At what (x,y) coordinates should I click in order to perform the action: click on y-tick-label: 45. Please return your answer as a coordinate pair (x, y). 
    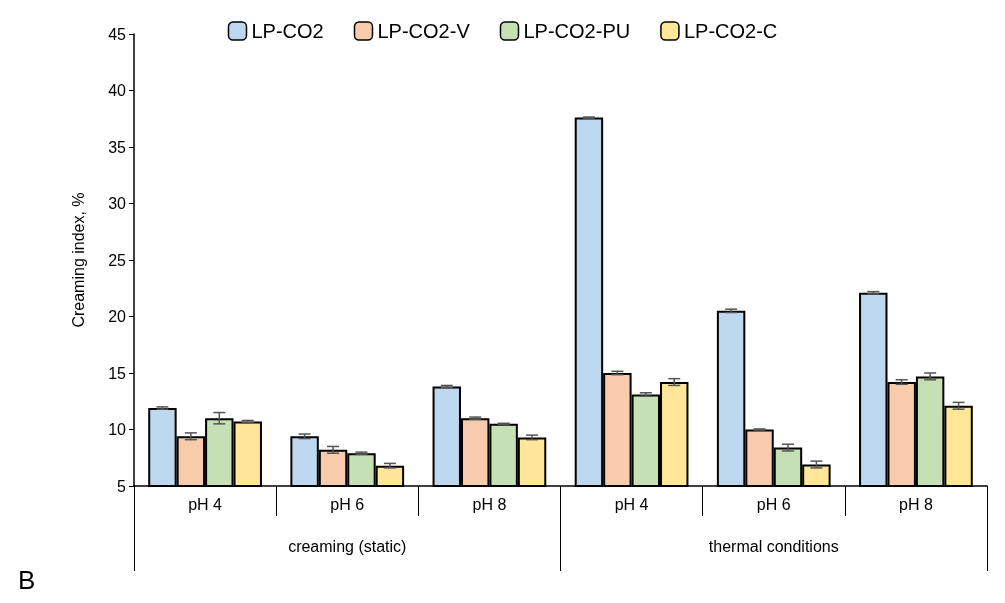
    Looking at the image, I should click on (117, 34).